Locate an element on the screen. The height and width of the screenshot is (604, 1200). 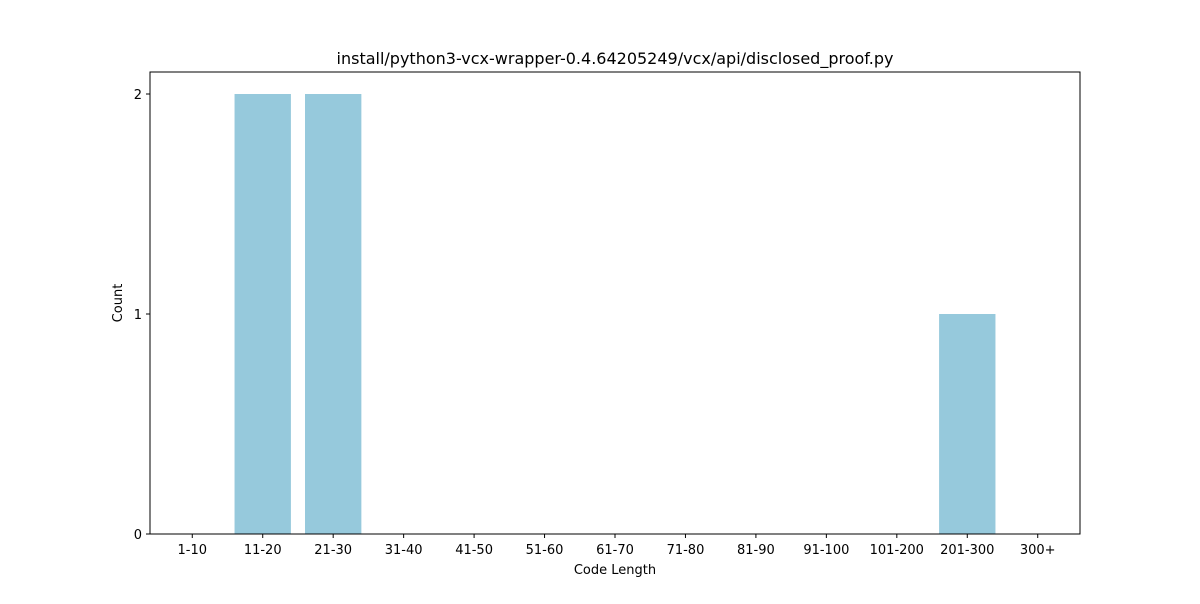
y-axis: 0 1 2 is located at coordinates (142, 315).